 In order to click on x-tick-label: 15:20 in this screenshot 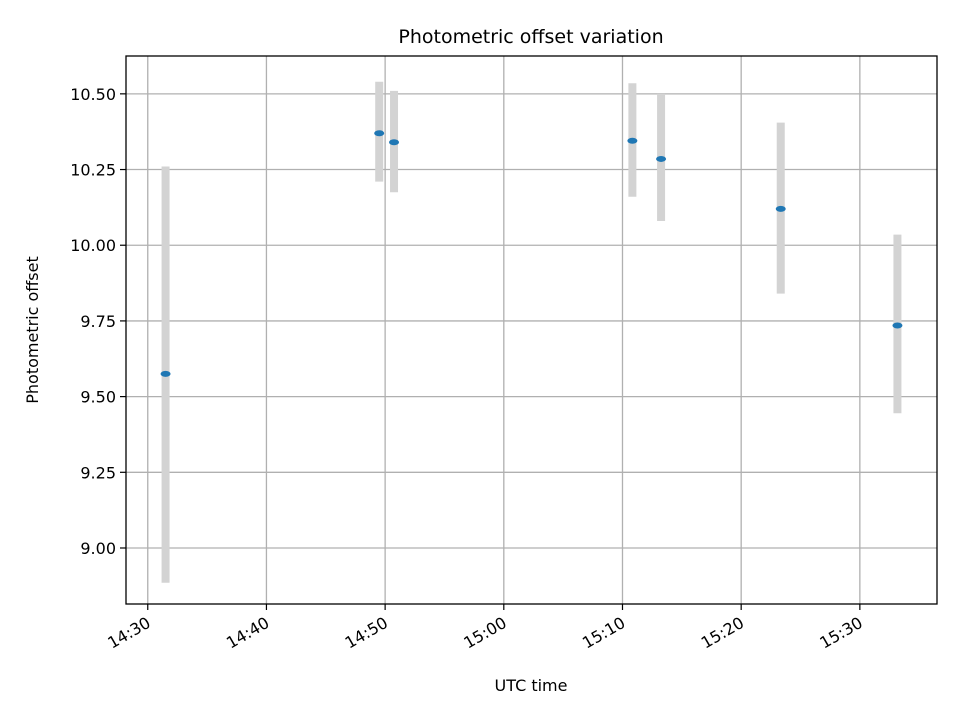, I will do `click(722, 633)`.